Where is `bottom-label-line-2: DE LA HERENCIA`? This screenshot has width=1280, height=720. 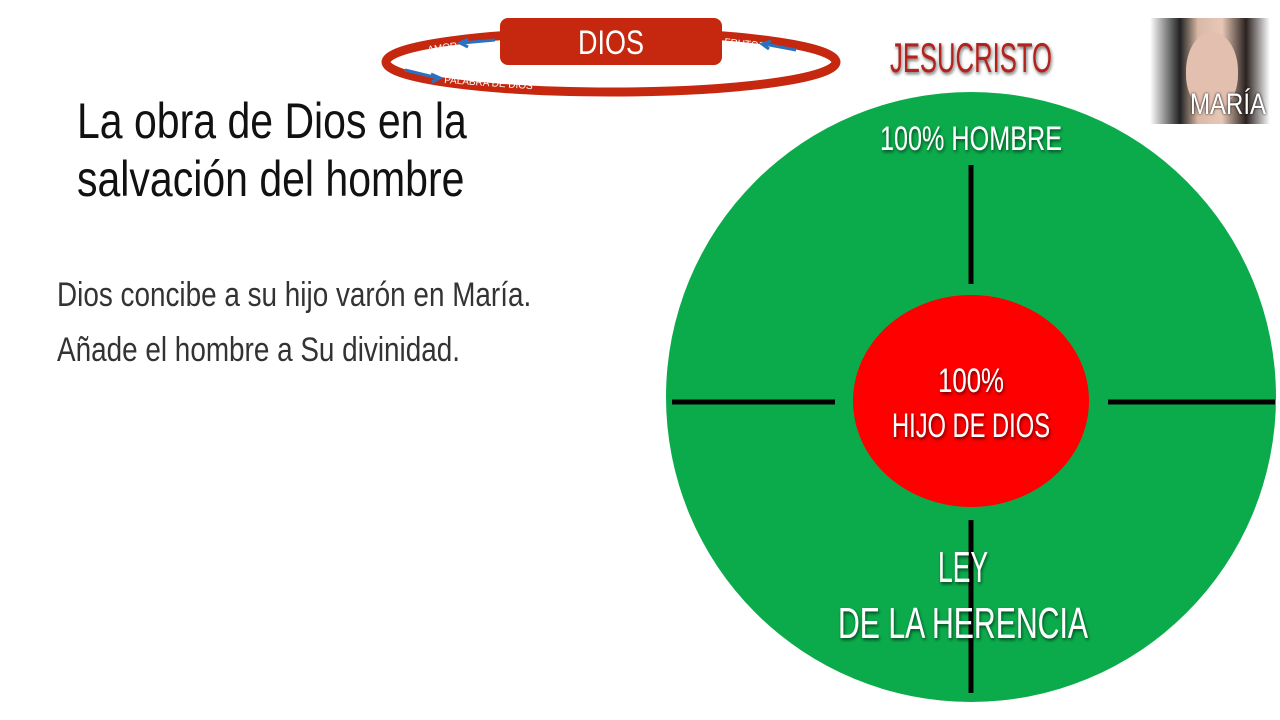 bottom-label-line-2: DE LA HERENCIA is located at coordinates (963, 623).